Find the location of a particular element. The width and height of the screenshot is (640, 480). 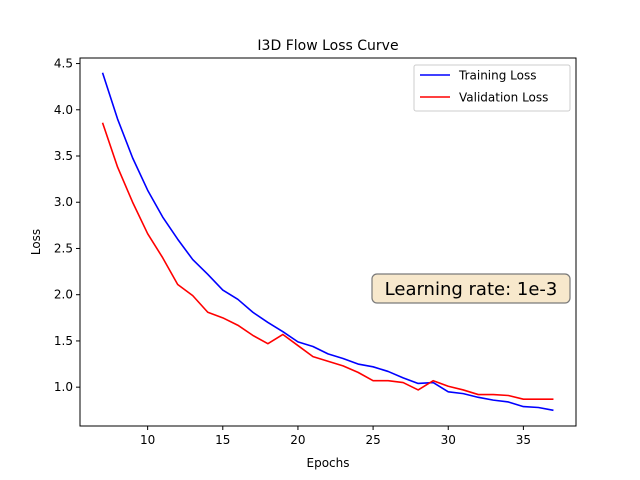

y-axis-label: Loss is located at coordinates (36, 242).